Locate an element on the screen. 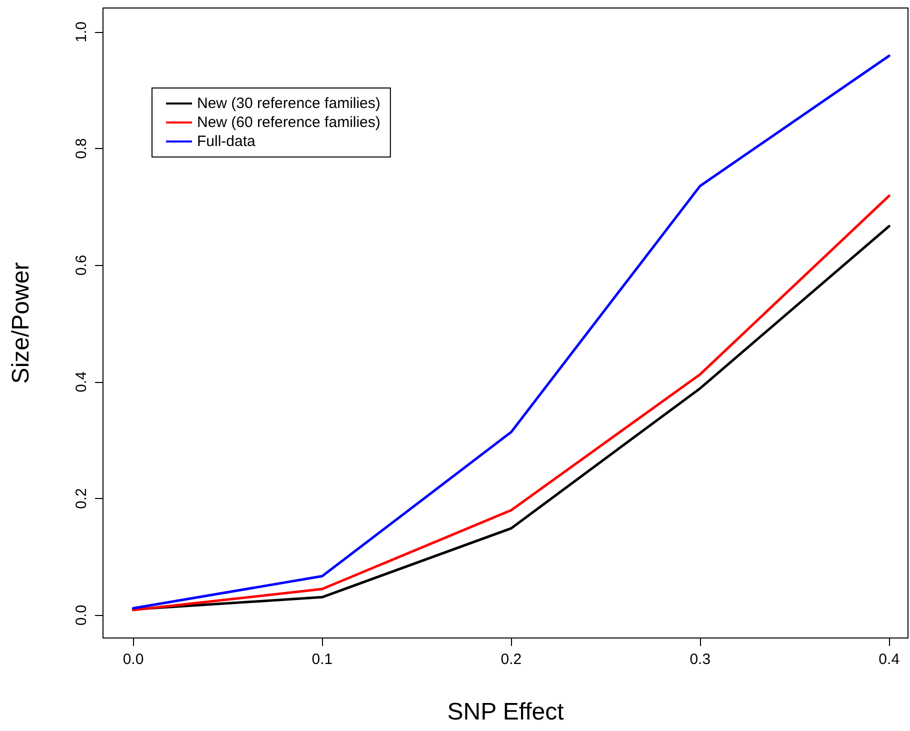 The width and height of the screenshot is (910, 731). y-axis-title: Size/Power is located at coordinates (21, 323).